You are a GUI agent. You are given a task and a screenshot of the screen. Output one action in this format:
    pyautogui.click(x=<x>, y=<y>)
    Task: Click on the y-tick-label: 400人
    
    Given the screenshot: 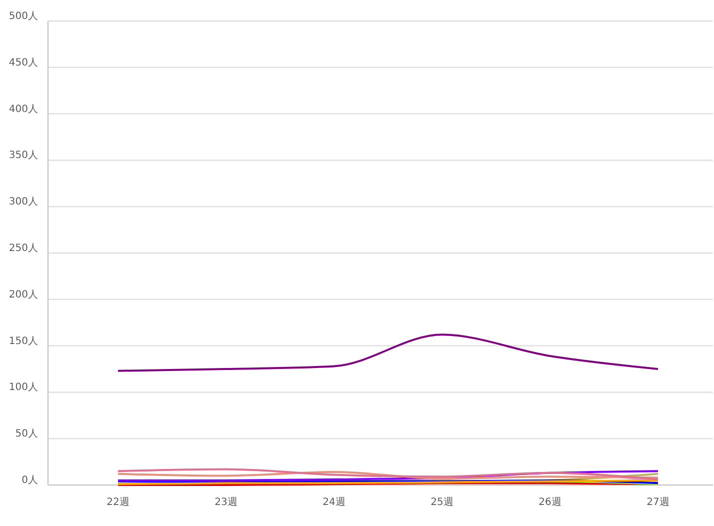 What is the action you would take?
    pyautogui.click(x=23, y=109)
    